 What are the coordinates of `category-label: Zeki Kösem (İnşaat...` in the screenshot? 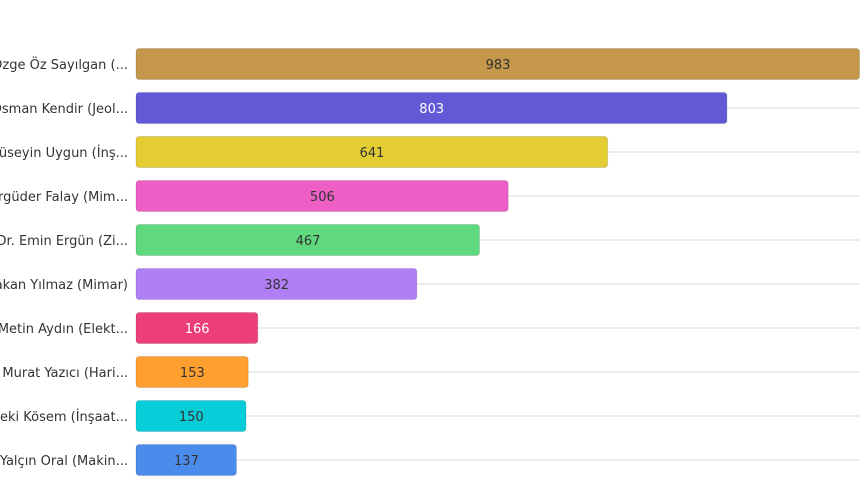 It's located at (64, 417).